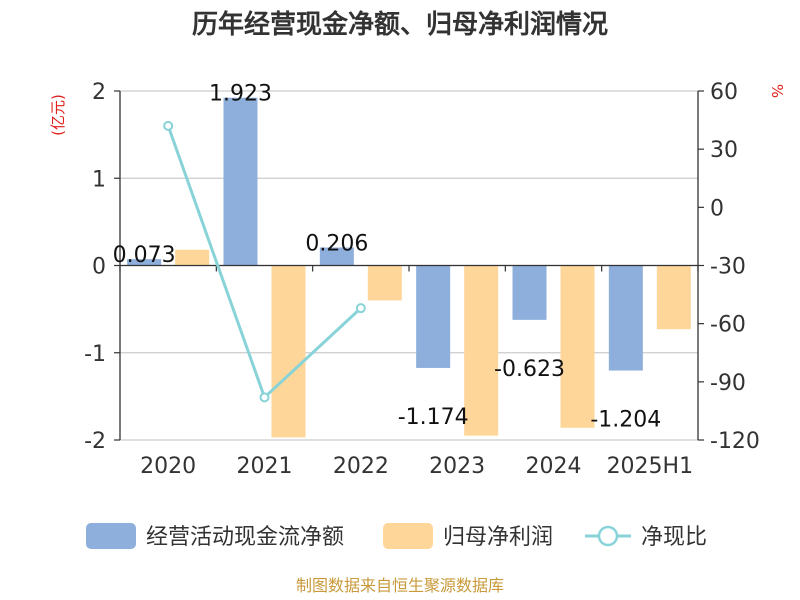  What do you see at coordinates (95, 441) in the screenshot?
I see `left-tick-label: -2` at bounding box center [95, 441].